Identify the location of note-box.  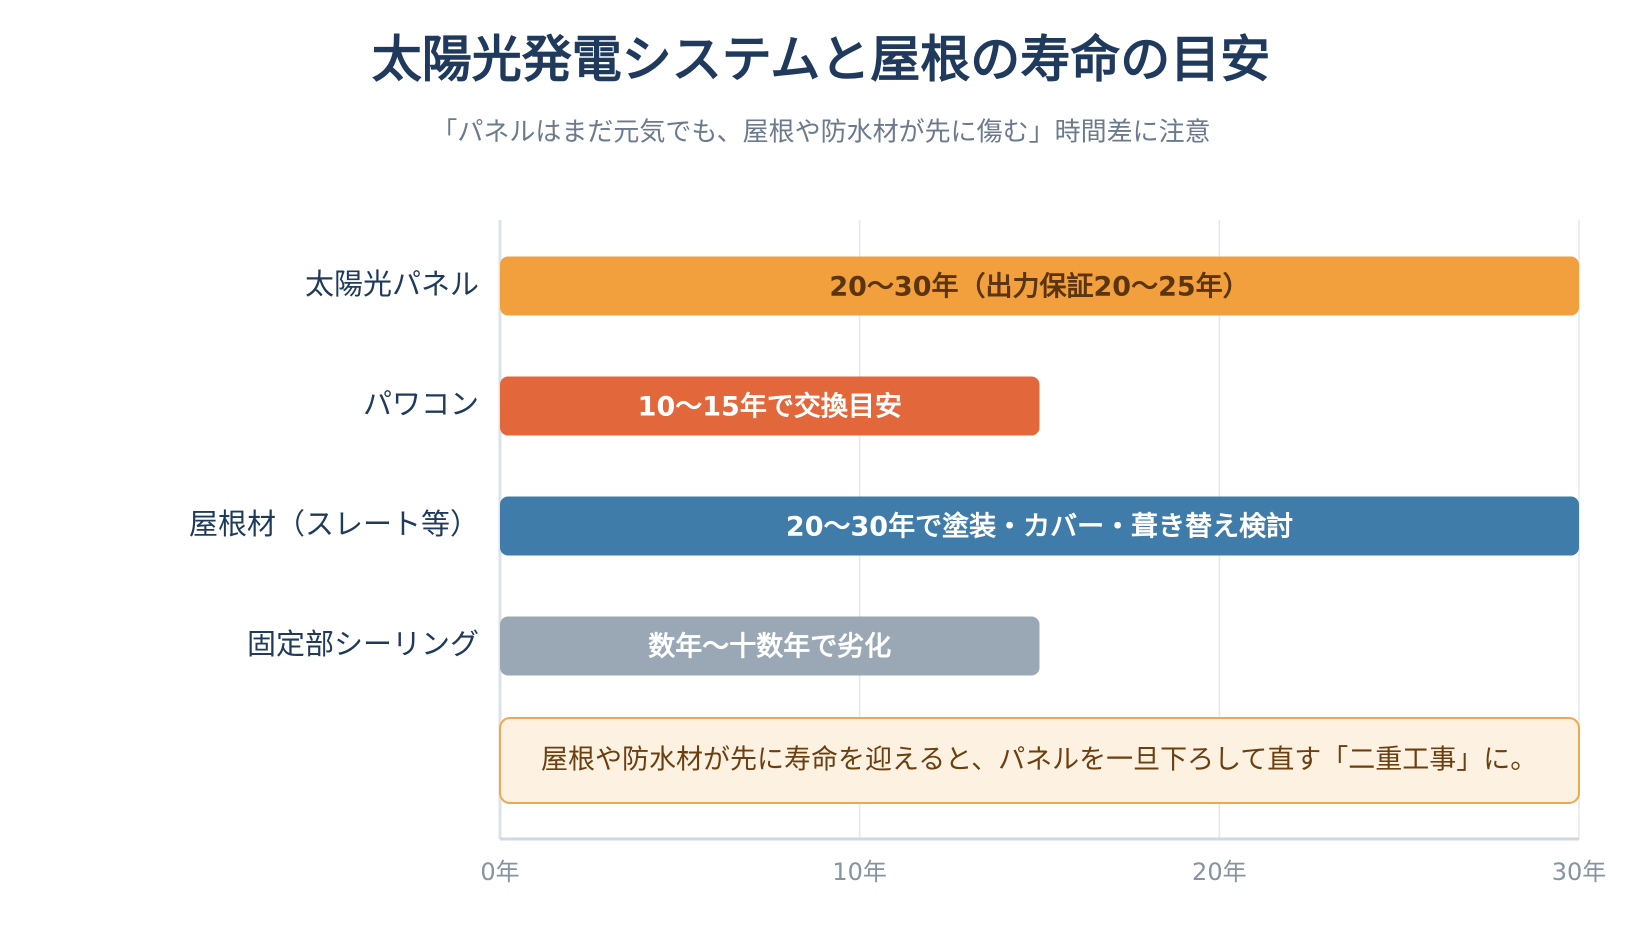
(1039, 760).